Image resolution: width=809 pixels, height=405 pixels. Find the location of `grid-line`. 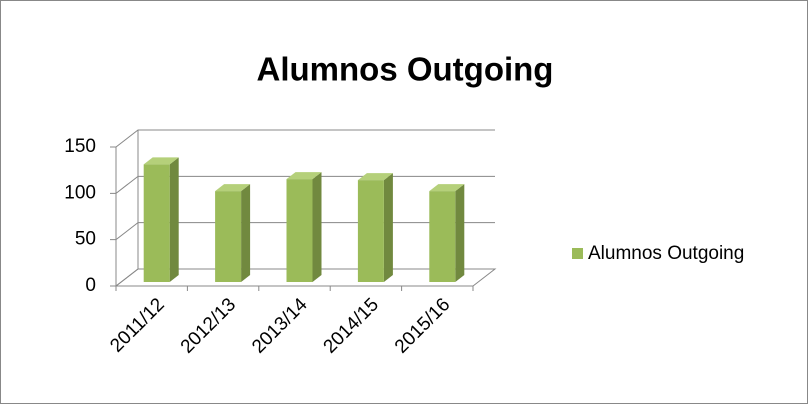

grid-line is located at coordinates (302, 138).